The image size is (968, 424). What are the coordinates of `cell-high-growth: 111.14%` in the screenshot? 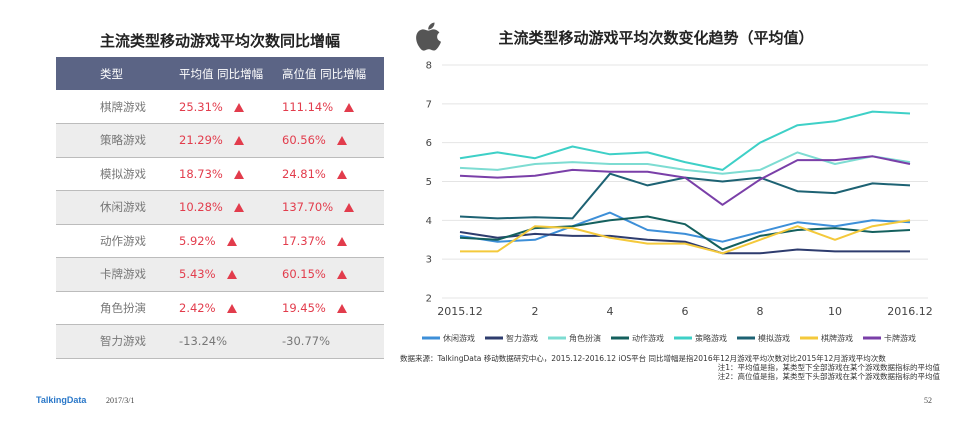 It's located at (333, 107).